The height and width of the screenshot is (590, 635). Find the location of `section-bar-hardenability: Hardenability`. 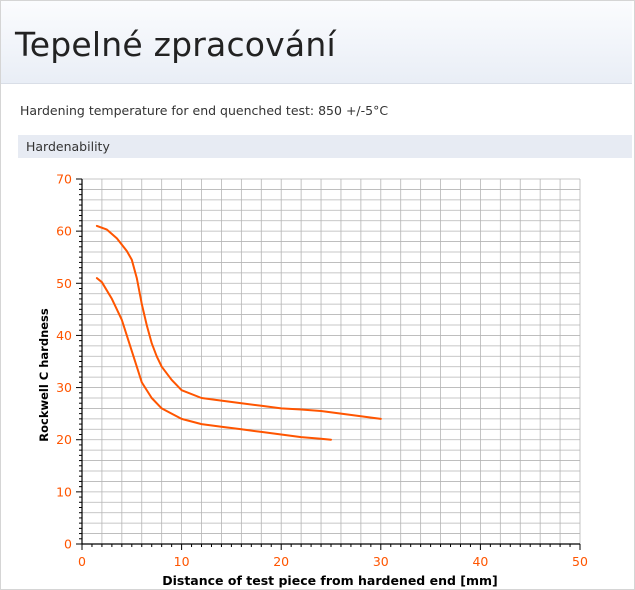

section-bar-hardenability: Hardenability is located at coordinates (325, 146).